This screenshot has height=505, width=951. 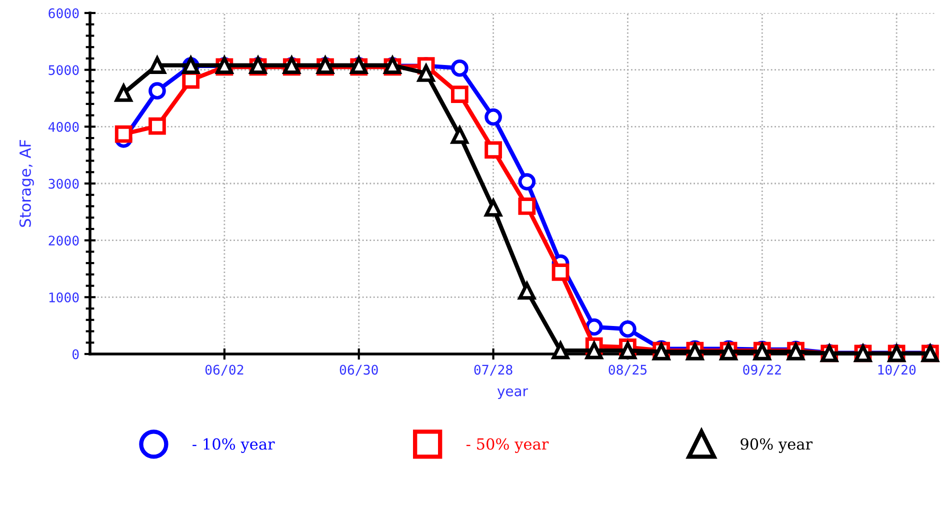 I want to click on y-tick-label: 6000, so click(x=63, y=13).